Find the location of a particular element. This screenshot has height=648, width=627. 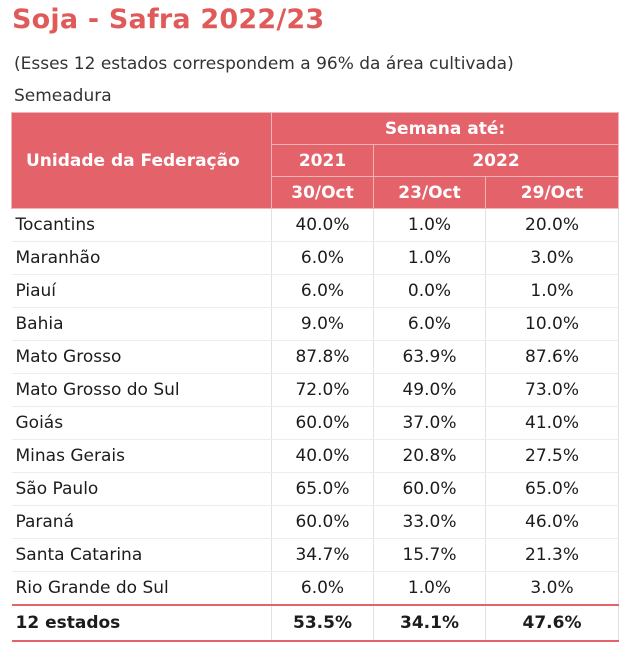

table-row: Tocantins 40.0% 1.0% 20.0% is located at coordinates (315, 225).